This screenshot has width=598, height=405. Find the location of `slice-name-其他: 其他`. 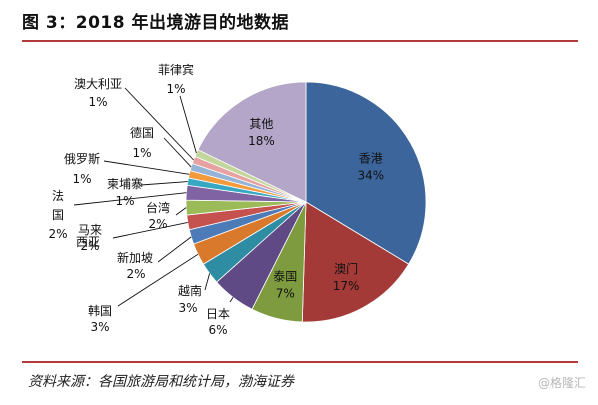

slice-name-其他: 其他 is located at coordinates (261, 124).